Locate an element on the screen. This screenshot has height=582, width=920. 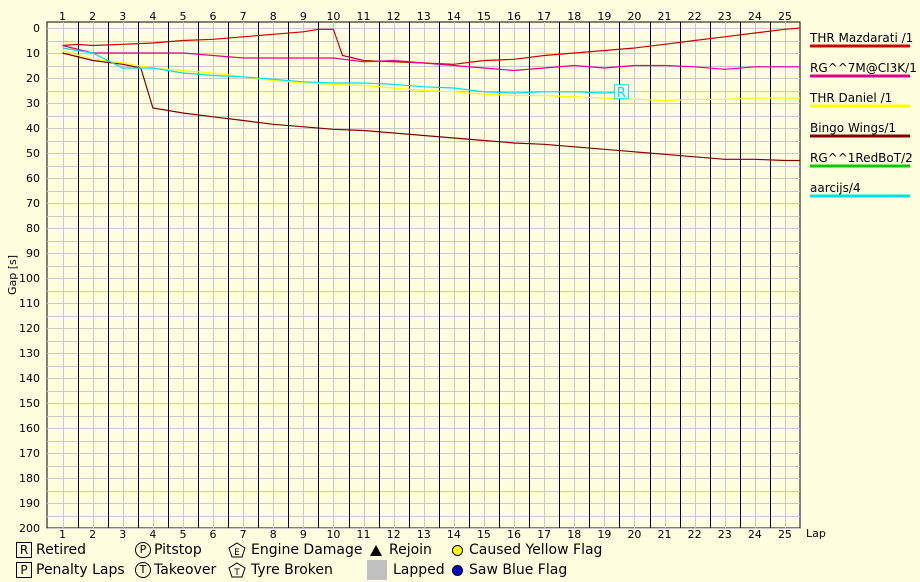
y-tick-label: 40 is located at coordinates (33, 128).